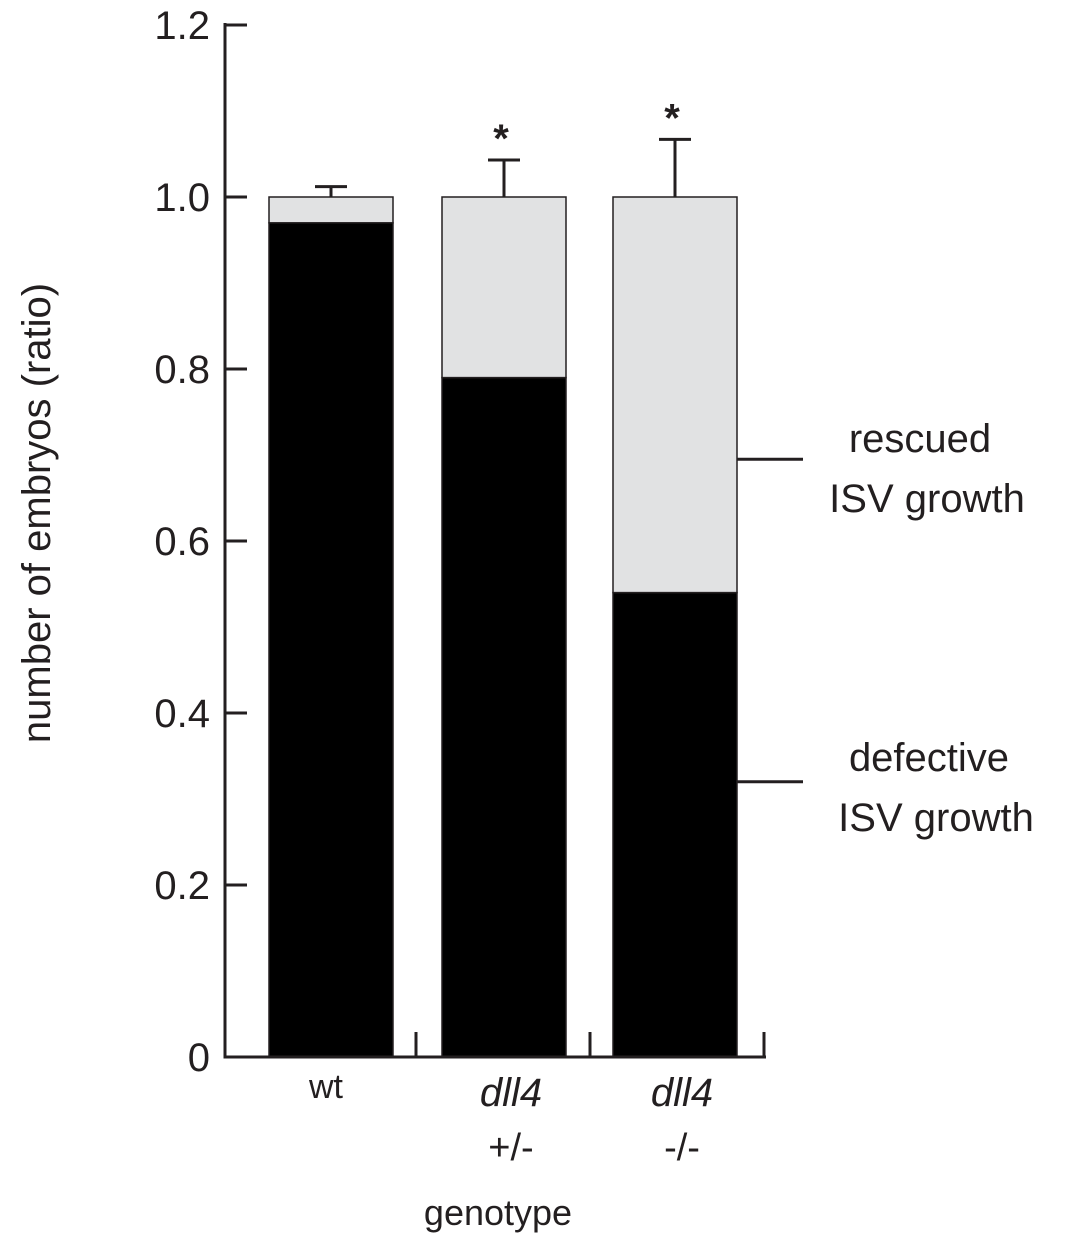 The width and height of the screenshot is (1067, 1245). What do you see at coordinates (182, 198) in the screenshot?
I see `y-tick-label: 1.0` at bounding box center [182, 198].